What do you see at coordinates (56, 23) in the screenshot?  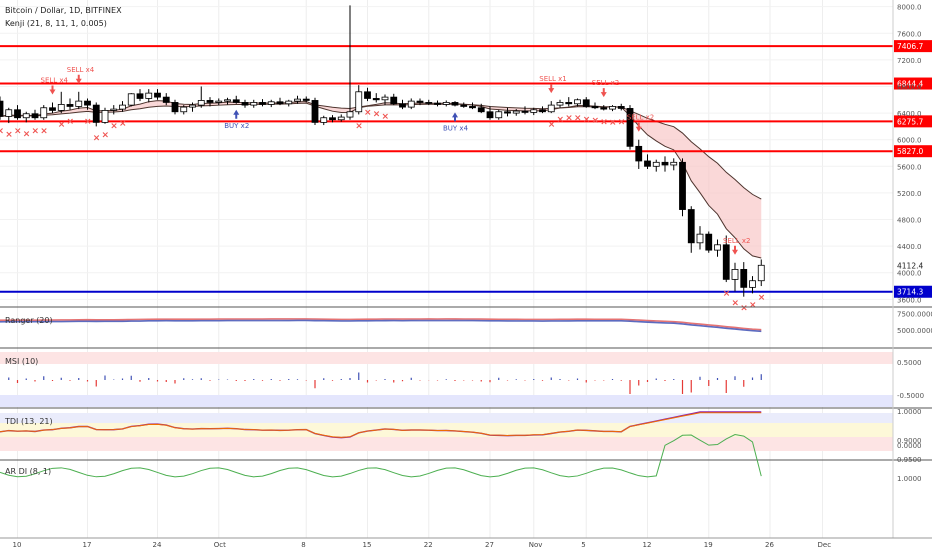 I see `indicator-label: Kenji (21, 8, 11, 1, 0.005)` at bounding box center [56, 23].